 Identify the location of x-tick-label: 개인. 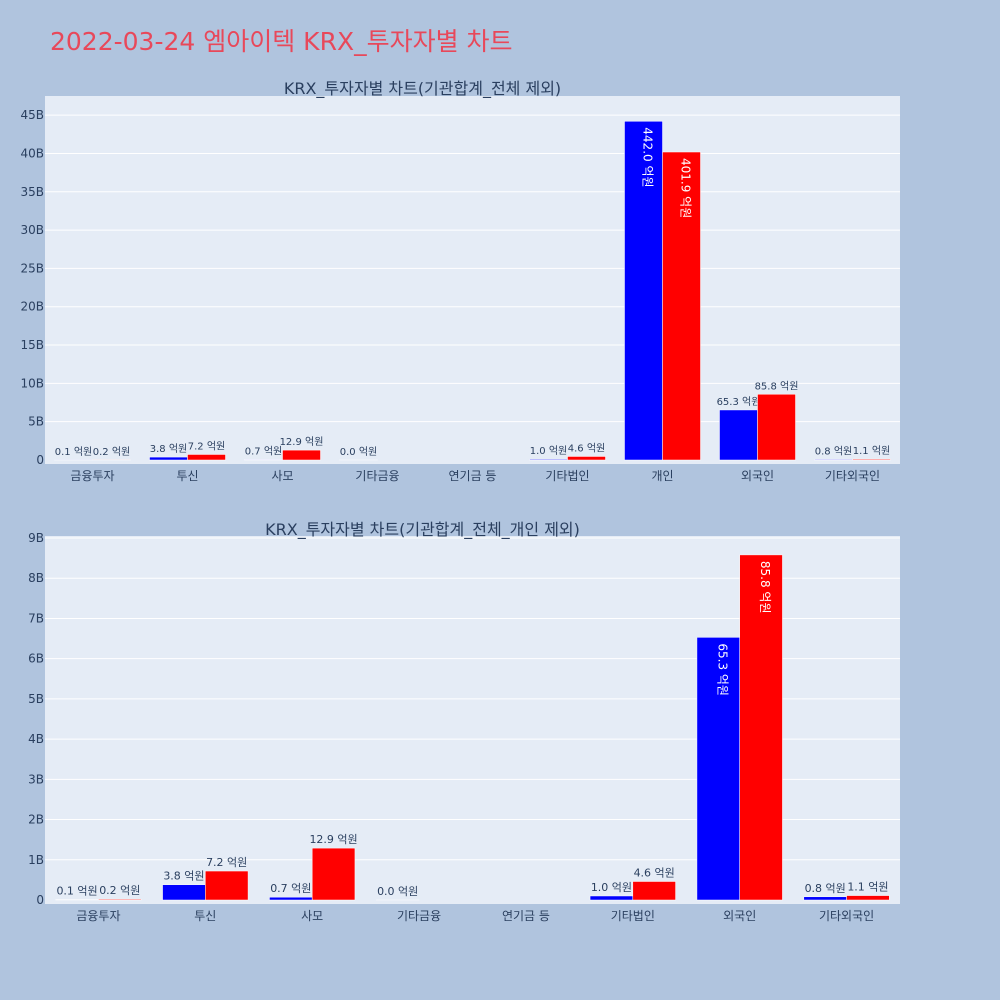
(662, 476).